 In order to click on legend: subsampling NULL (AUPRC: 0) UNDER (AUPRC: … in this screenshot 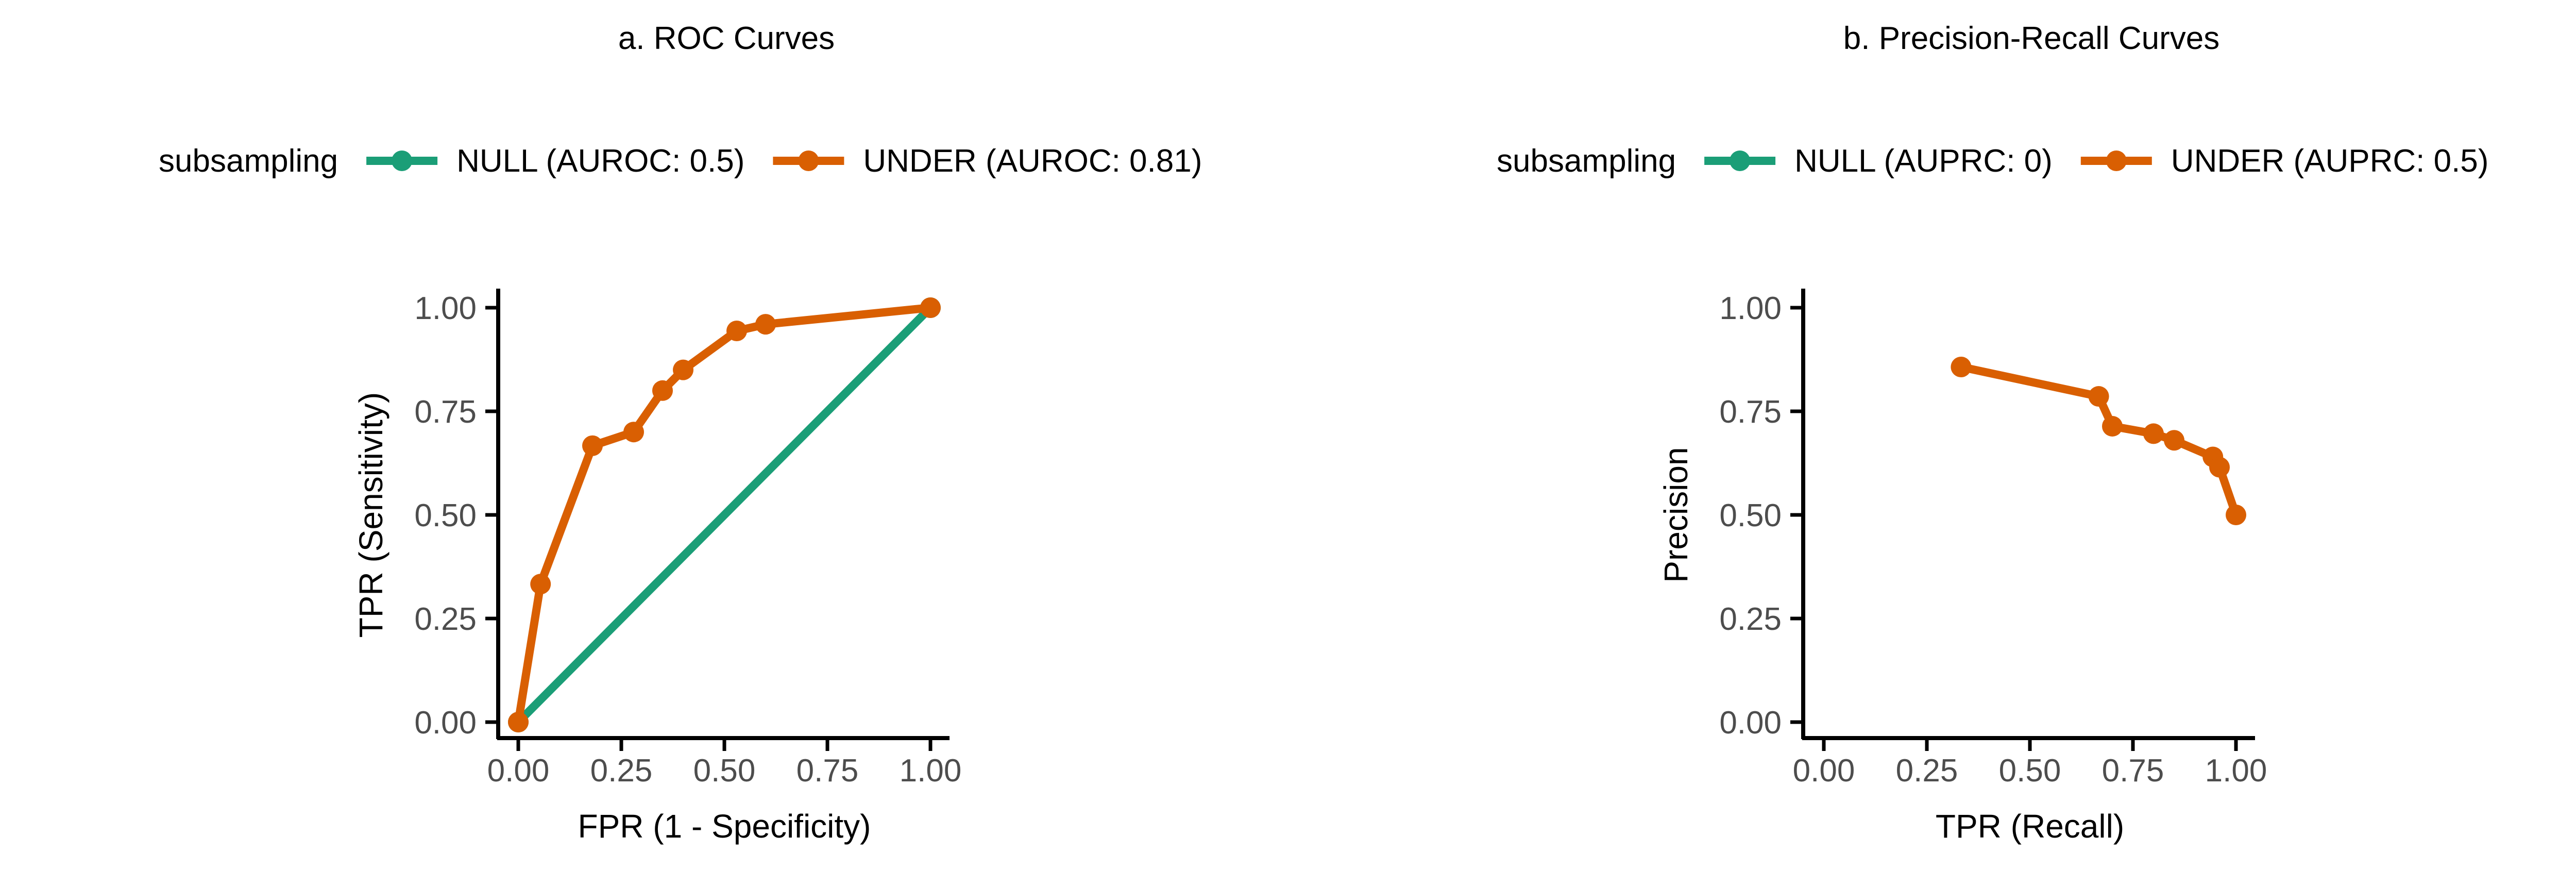, I will do `click(1992, 161)`.